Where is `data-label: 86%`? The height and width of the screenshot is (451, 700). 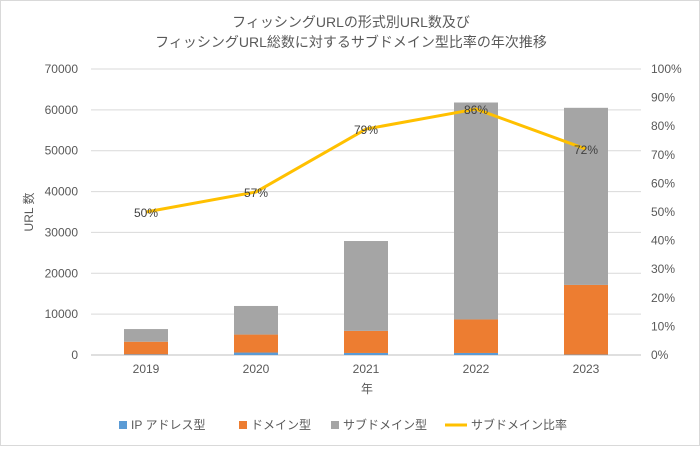
data-label: 86% is located at coordinates (476, 110).